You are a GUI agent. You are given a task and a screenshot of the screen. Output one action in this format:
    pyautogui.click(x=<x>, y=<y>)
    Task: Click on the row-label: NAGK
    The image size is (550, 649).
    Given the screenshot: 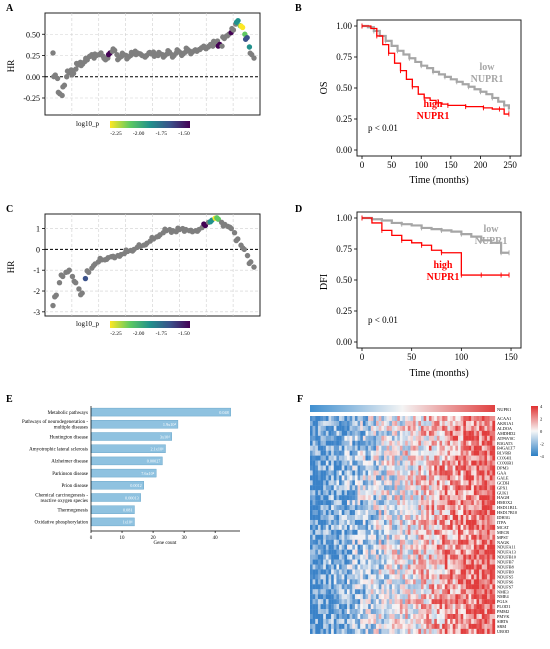 What is the action you would take?
    pyautogui.click(x=503, y=542)
    